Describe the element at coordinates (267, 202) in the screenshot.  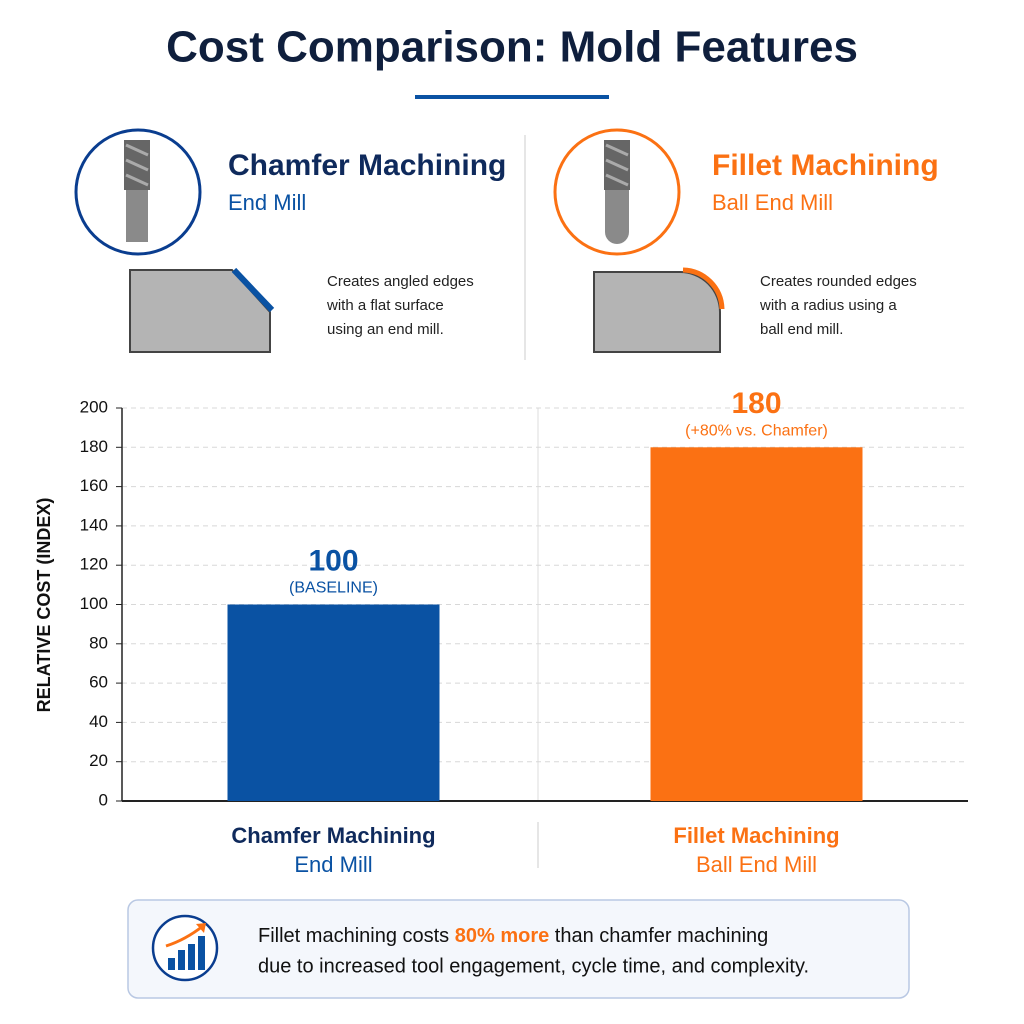
I see `panel-subtitle: End Mill` at that location.